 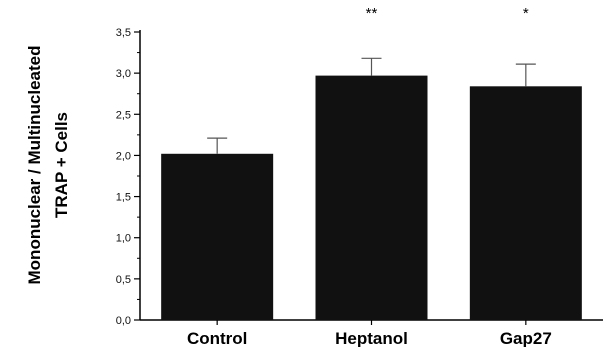 I want to click on y-axis-label-line-1: Mononuclear / Multinucleated, so click(x=34, y=165).